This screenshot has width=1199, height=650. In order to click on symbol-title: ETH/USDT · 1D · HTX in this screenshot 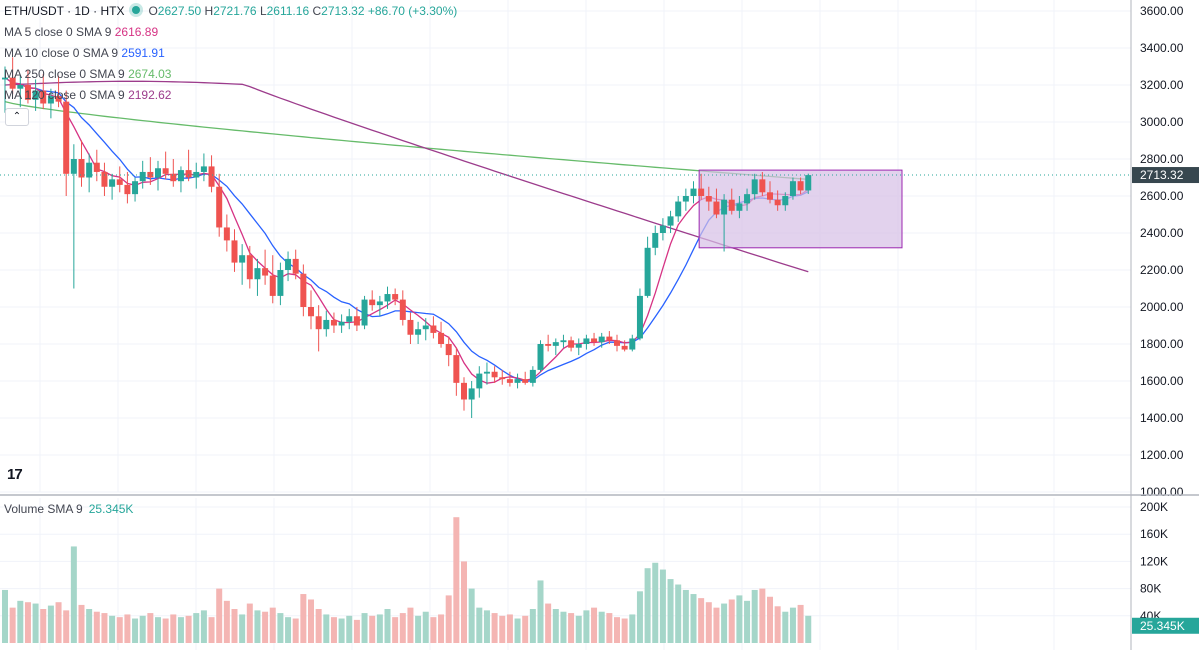, I will do `click(64, 11)`.